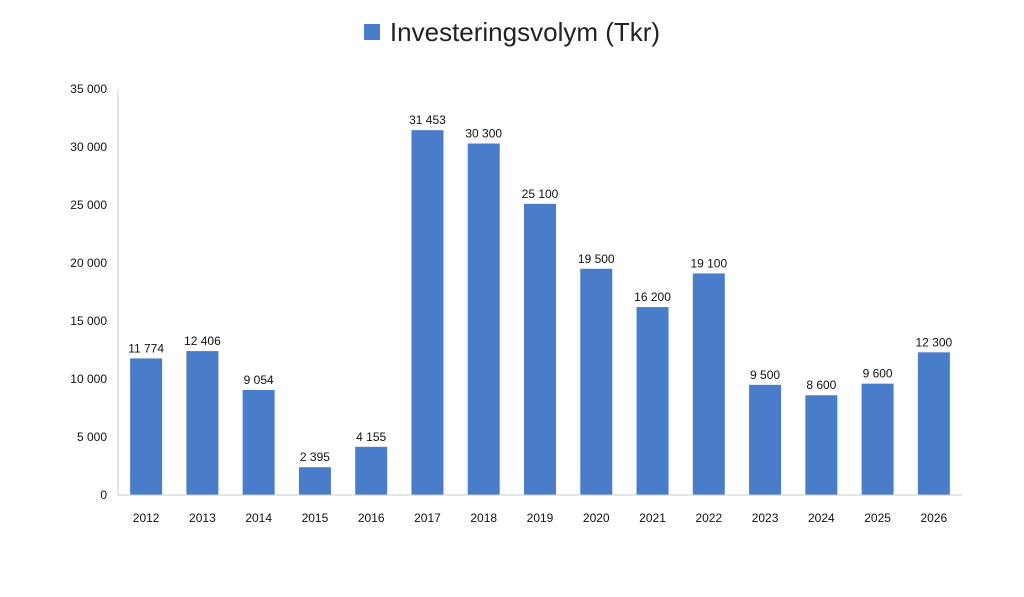  Describe the element at coordinates (371, 470) in the screenshot. I see `bar-2016` at that location.